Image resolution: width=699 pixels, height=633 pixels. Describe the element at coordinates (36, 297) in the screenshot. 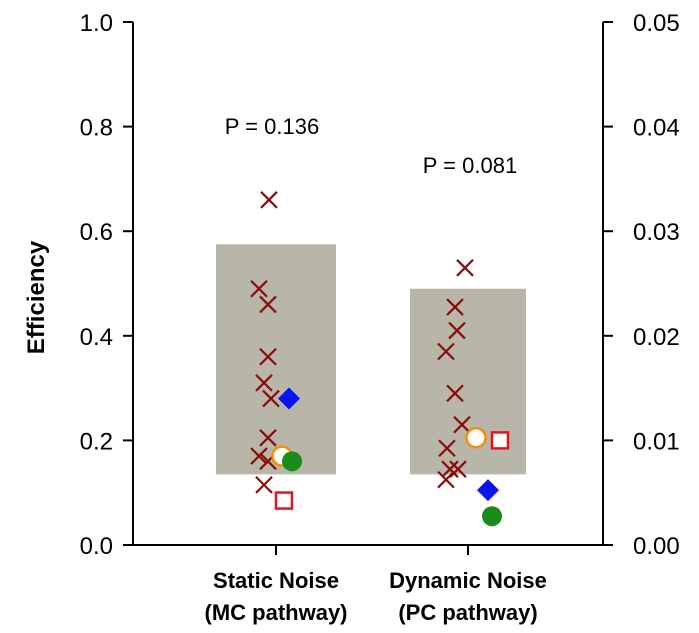

I see `y-axis-label: Efficiency` at that location.